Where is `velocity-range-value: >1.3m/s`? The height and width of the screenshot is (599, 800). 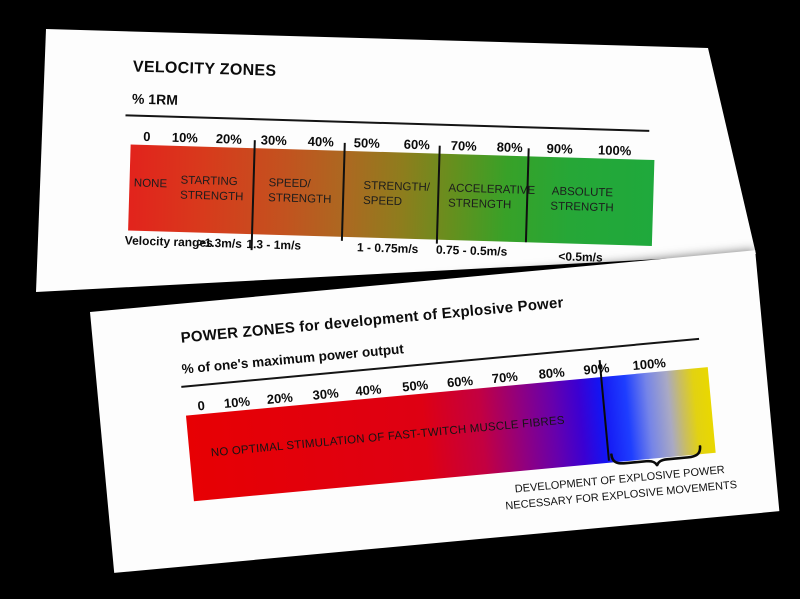 velocity-range-value: >1.3m/s is located at coordinates (220, 243).